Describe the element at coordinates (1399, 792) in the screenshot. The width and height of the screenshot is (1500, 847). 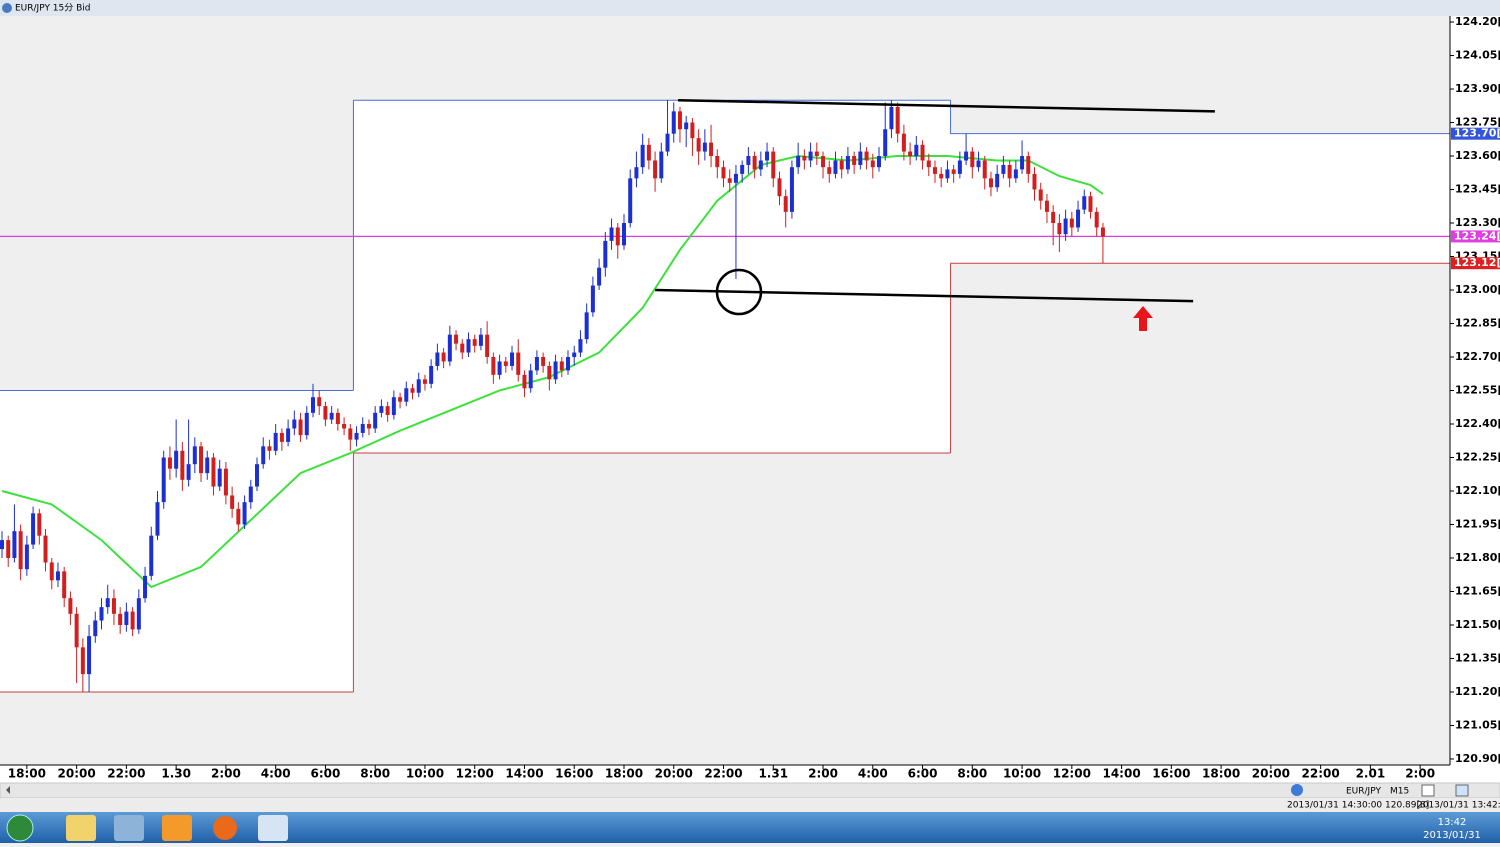
I see `toolbar-timeframe: M15` at that location.